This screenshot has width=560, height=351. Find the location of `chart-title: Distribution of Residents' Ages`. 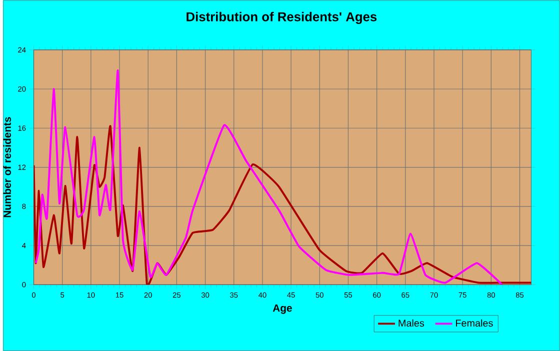

chart-title: Distribution of Residents' Ages is located at coordinates (281, 18).